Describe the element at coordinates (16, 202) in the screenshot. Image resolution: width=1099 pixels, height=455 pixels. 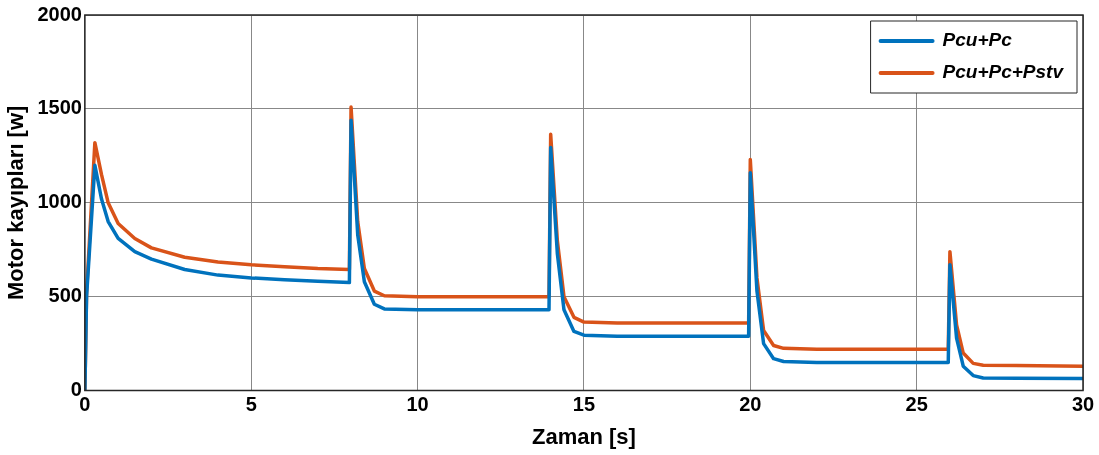
I see `y-axis-title: Motor kayıpları [w]` at that location.